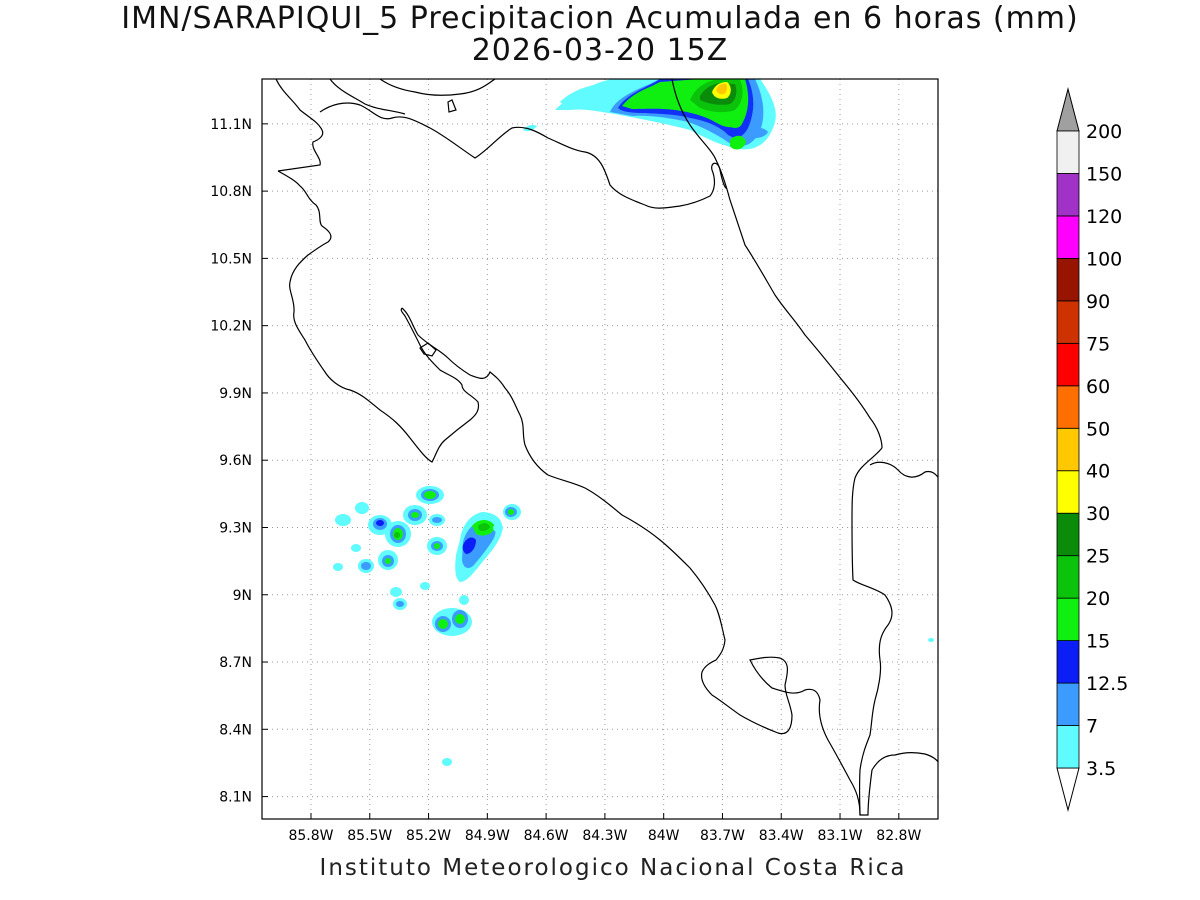 The width and height of the screenshot is (1200, 900). I want to click on colorbar-level-label: 75, so click(1098, 344).